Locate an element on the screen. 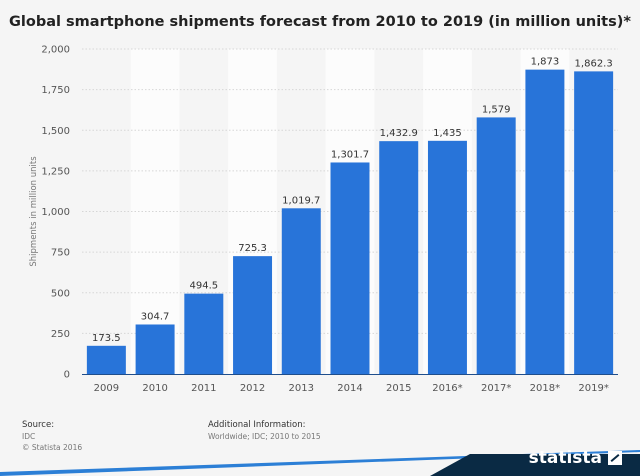 The width and height of the screenshot is (640, 476). statista-logo: statista is located at coordinates (575, 458).